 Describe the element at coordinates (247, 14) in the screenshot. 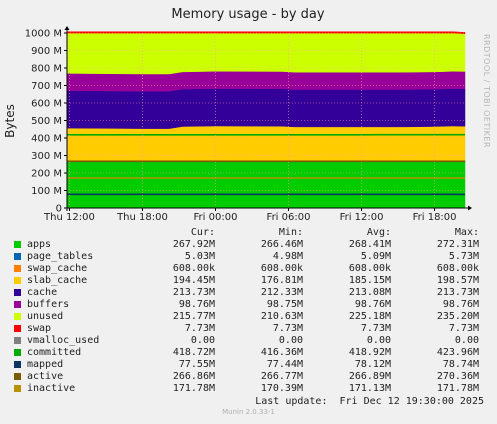

I see `chart-title: Memory usage - by day` at that location.